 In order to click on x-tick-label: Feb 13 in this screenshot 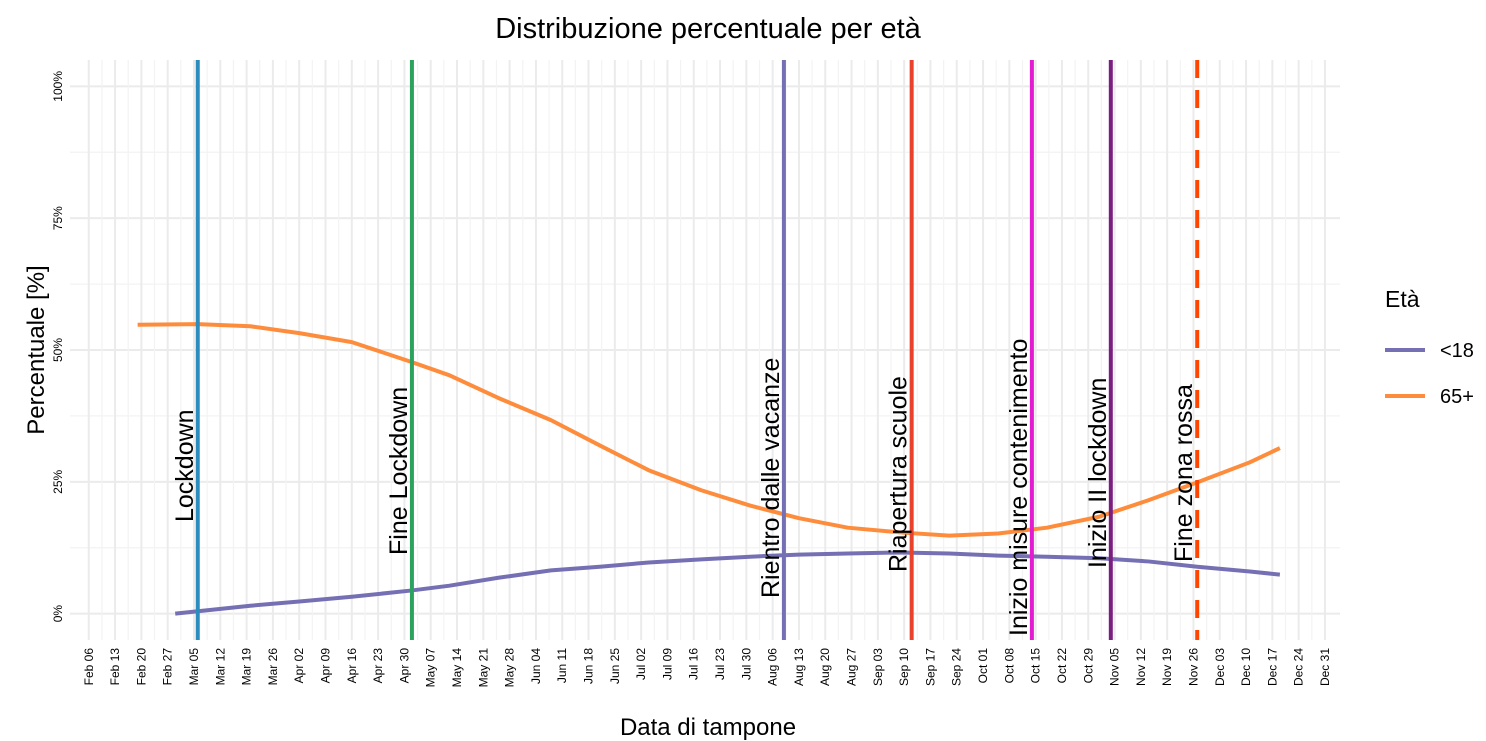, I will do `click(115, 667)`.